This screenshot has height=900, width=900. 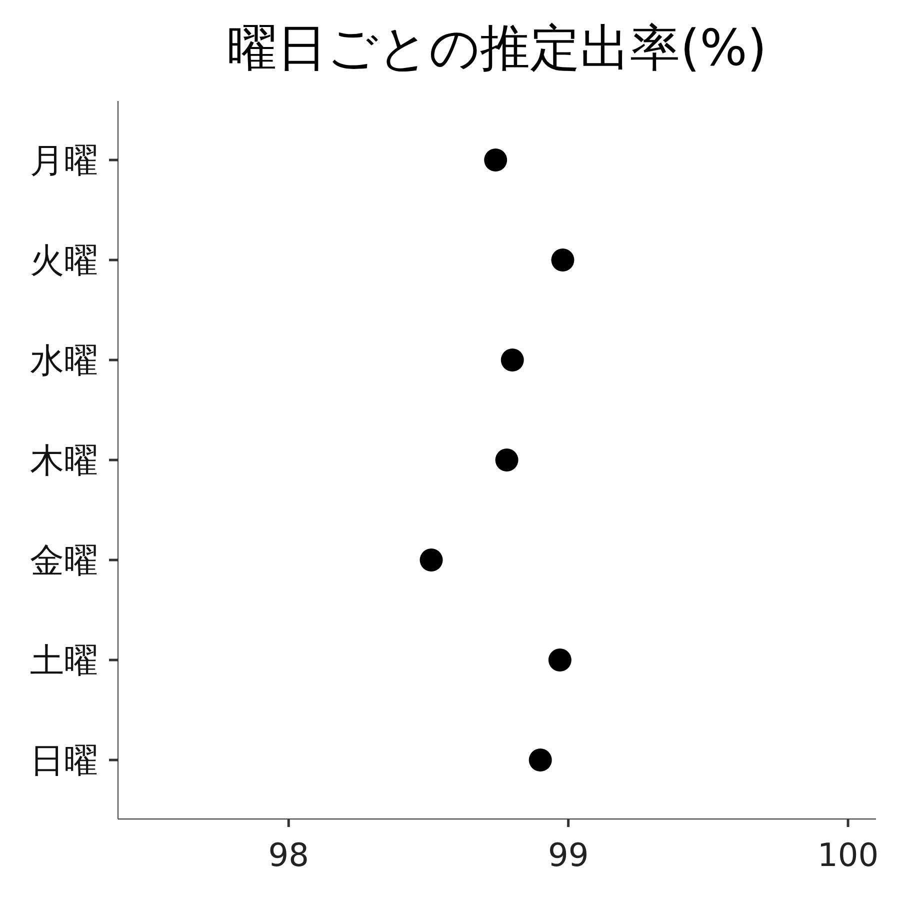 What do you see at coordinates (568, 855) in the screenshot?
I see `x-tick-label: 99` at bounding box center [568, 855].